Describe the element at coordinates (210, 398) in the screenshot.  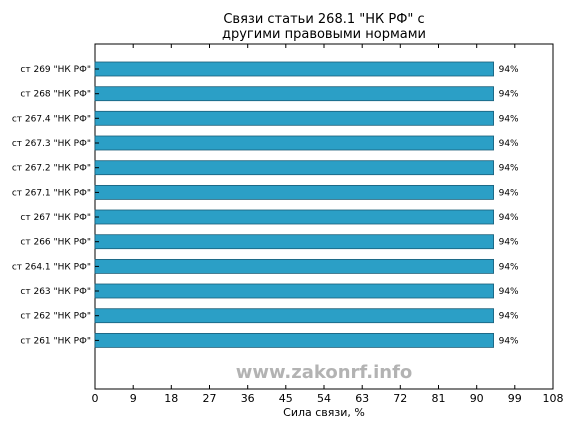
I see `x-tick-label-3: 27` at that location.